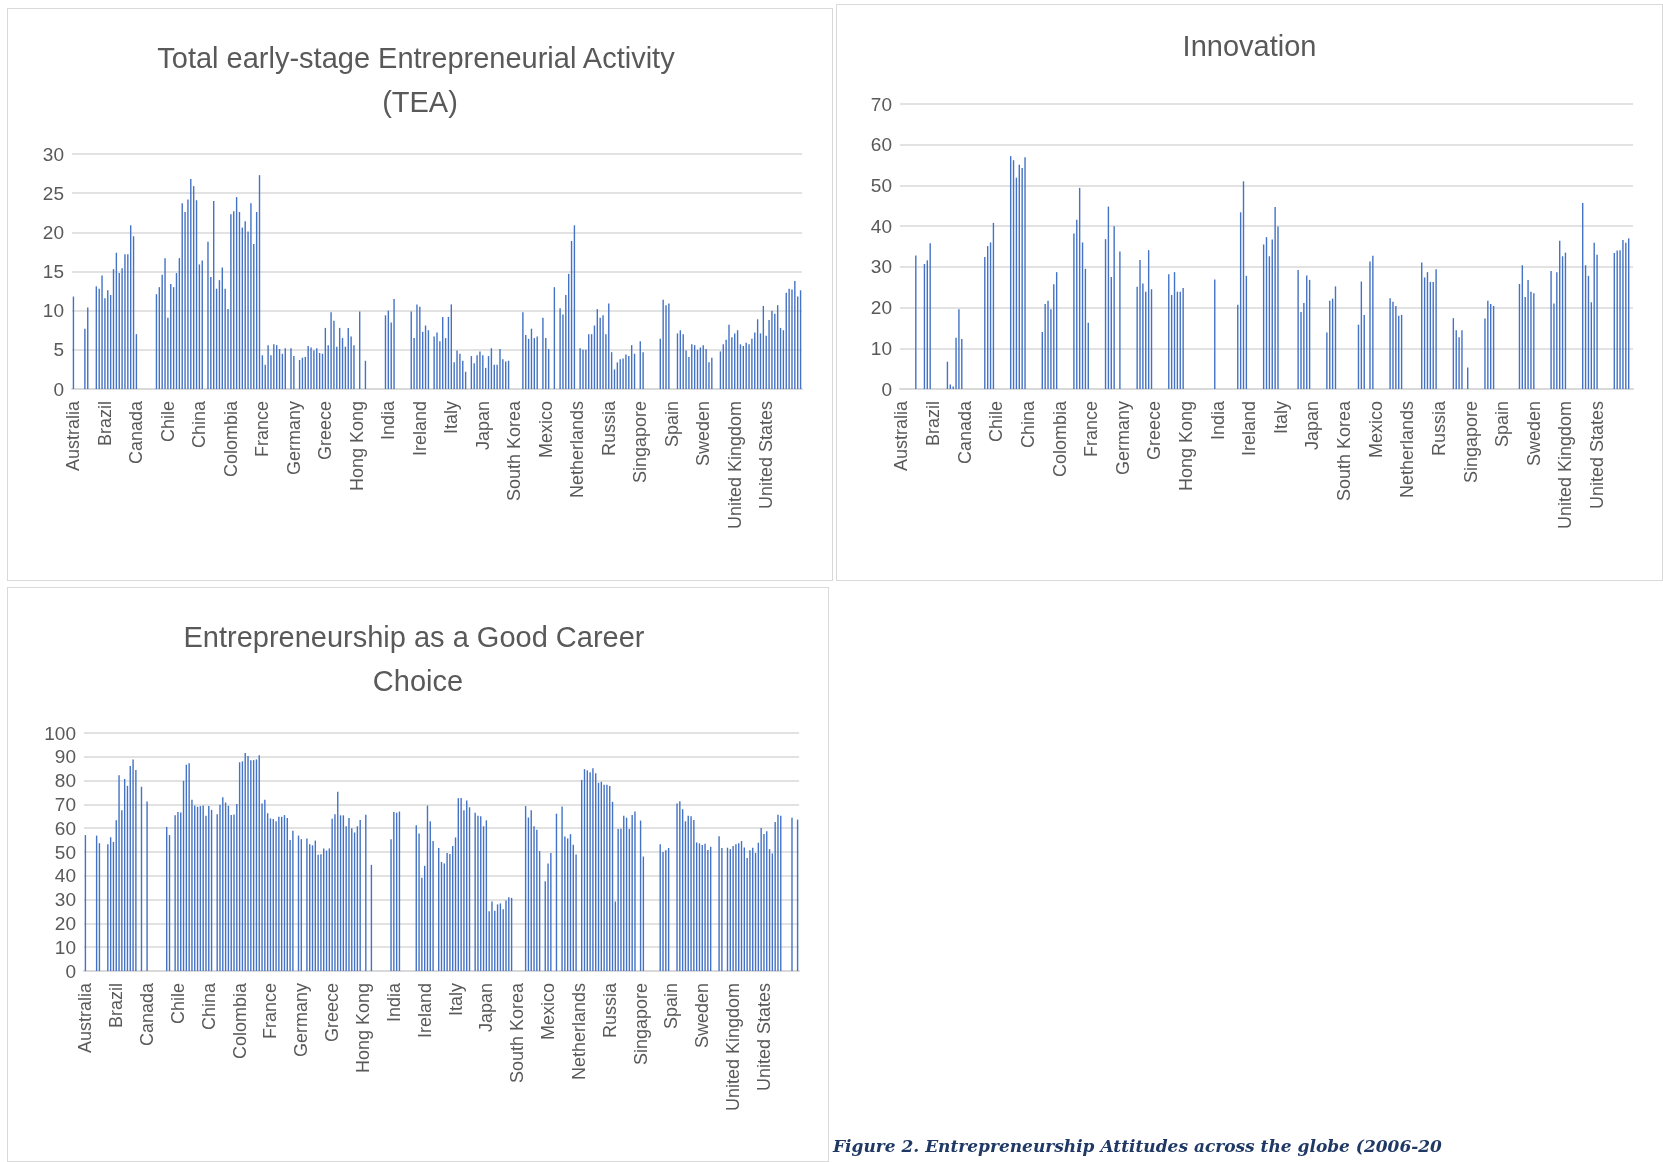 This screenshot has height=1162, width=1663. What do you see at coordinates (53, 193) in the screenshot?
I see `y-tick-label: 25` at bounding box center [53, 193].